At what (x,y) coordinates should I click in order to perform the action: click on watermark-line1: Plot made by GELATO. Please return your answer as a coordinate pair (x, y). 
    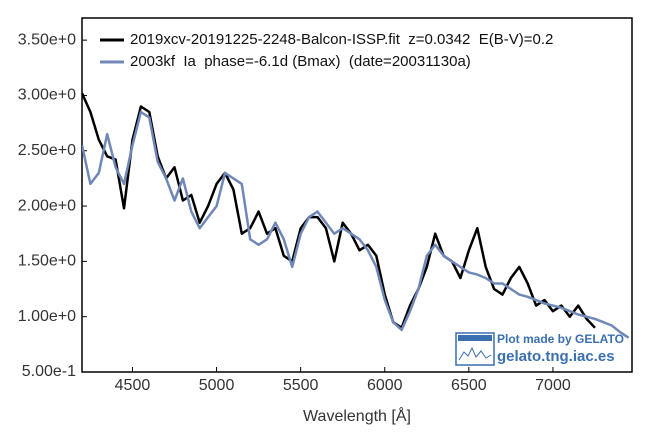
    Looking at the image, I should click on (560, 339).